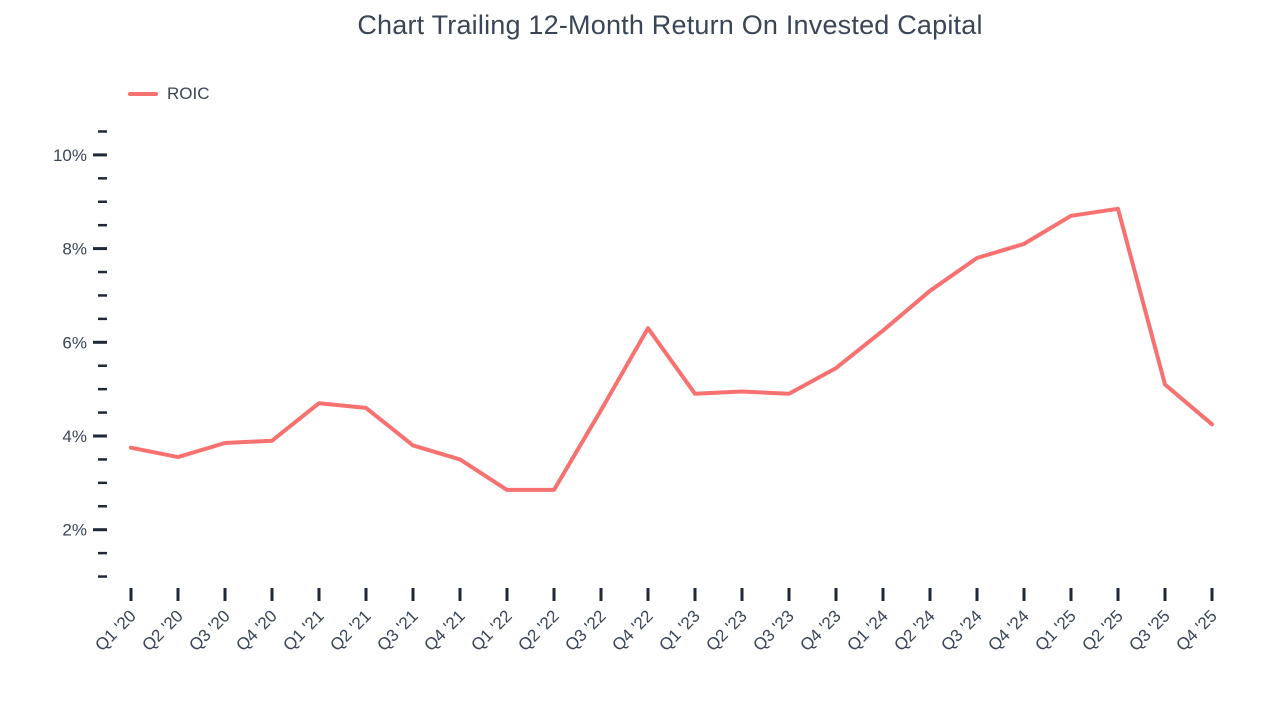 The width and height of the screenshot is (1280, 720). I want to click on y-tick-label: 6%, so click(74, 342).